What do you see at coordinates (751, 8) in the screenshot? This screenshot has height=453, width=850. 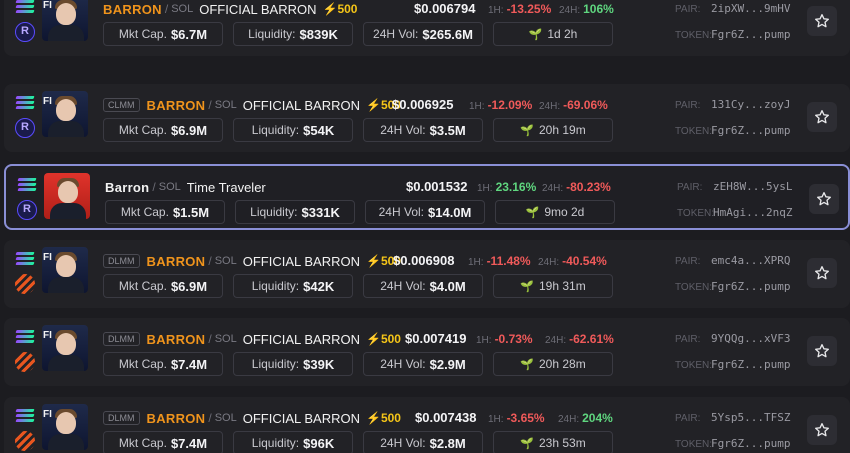 I see `pair-value: 2ipXW...9mHV` at bounding box center [751, 8].